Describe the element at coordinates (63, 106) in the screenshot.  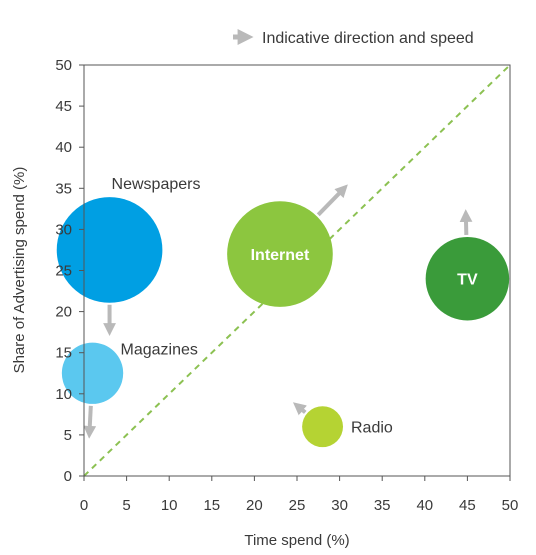
I see `y-tick-label: 45` at that location.